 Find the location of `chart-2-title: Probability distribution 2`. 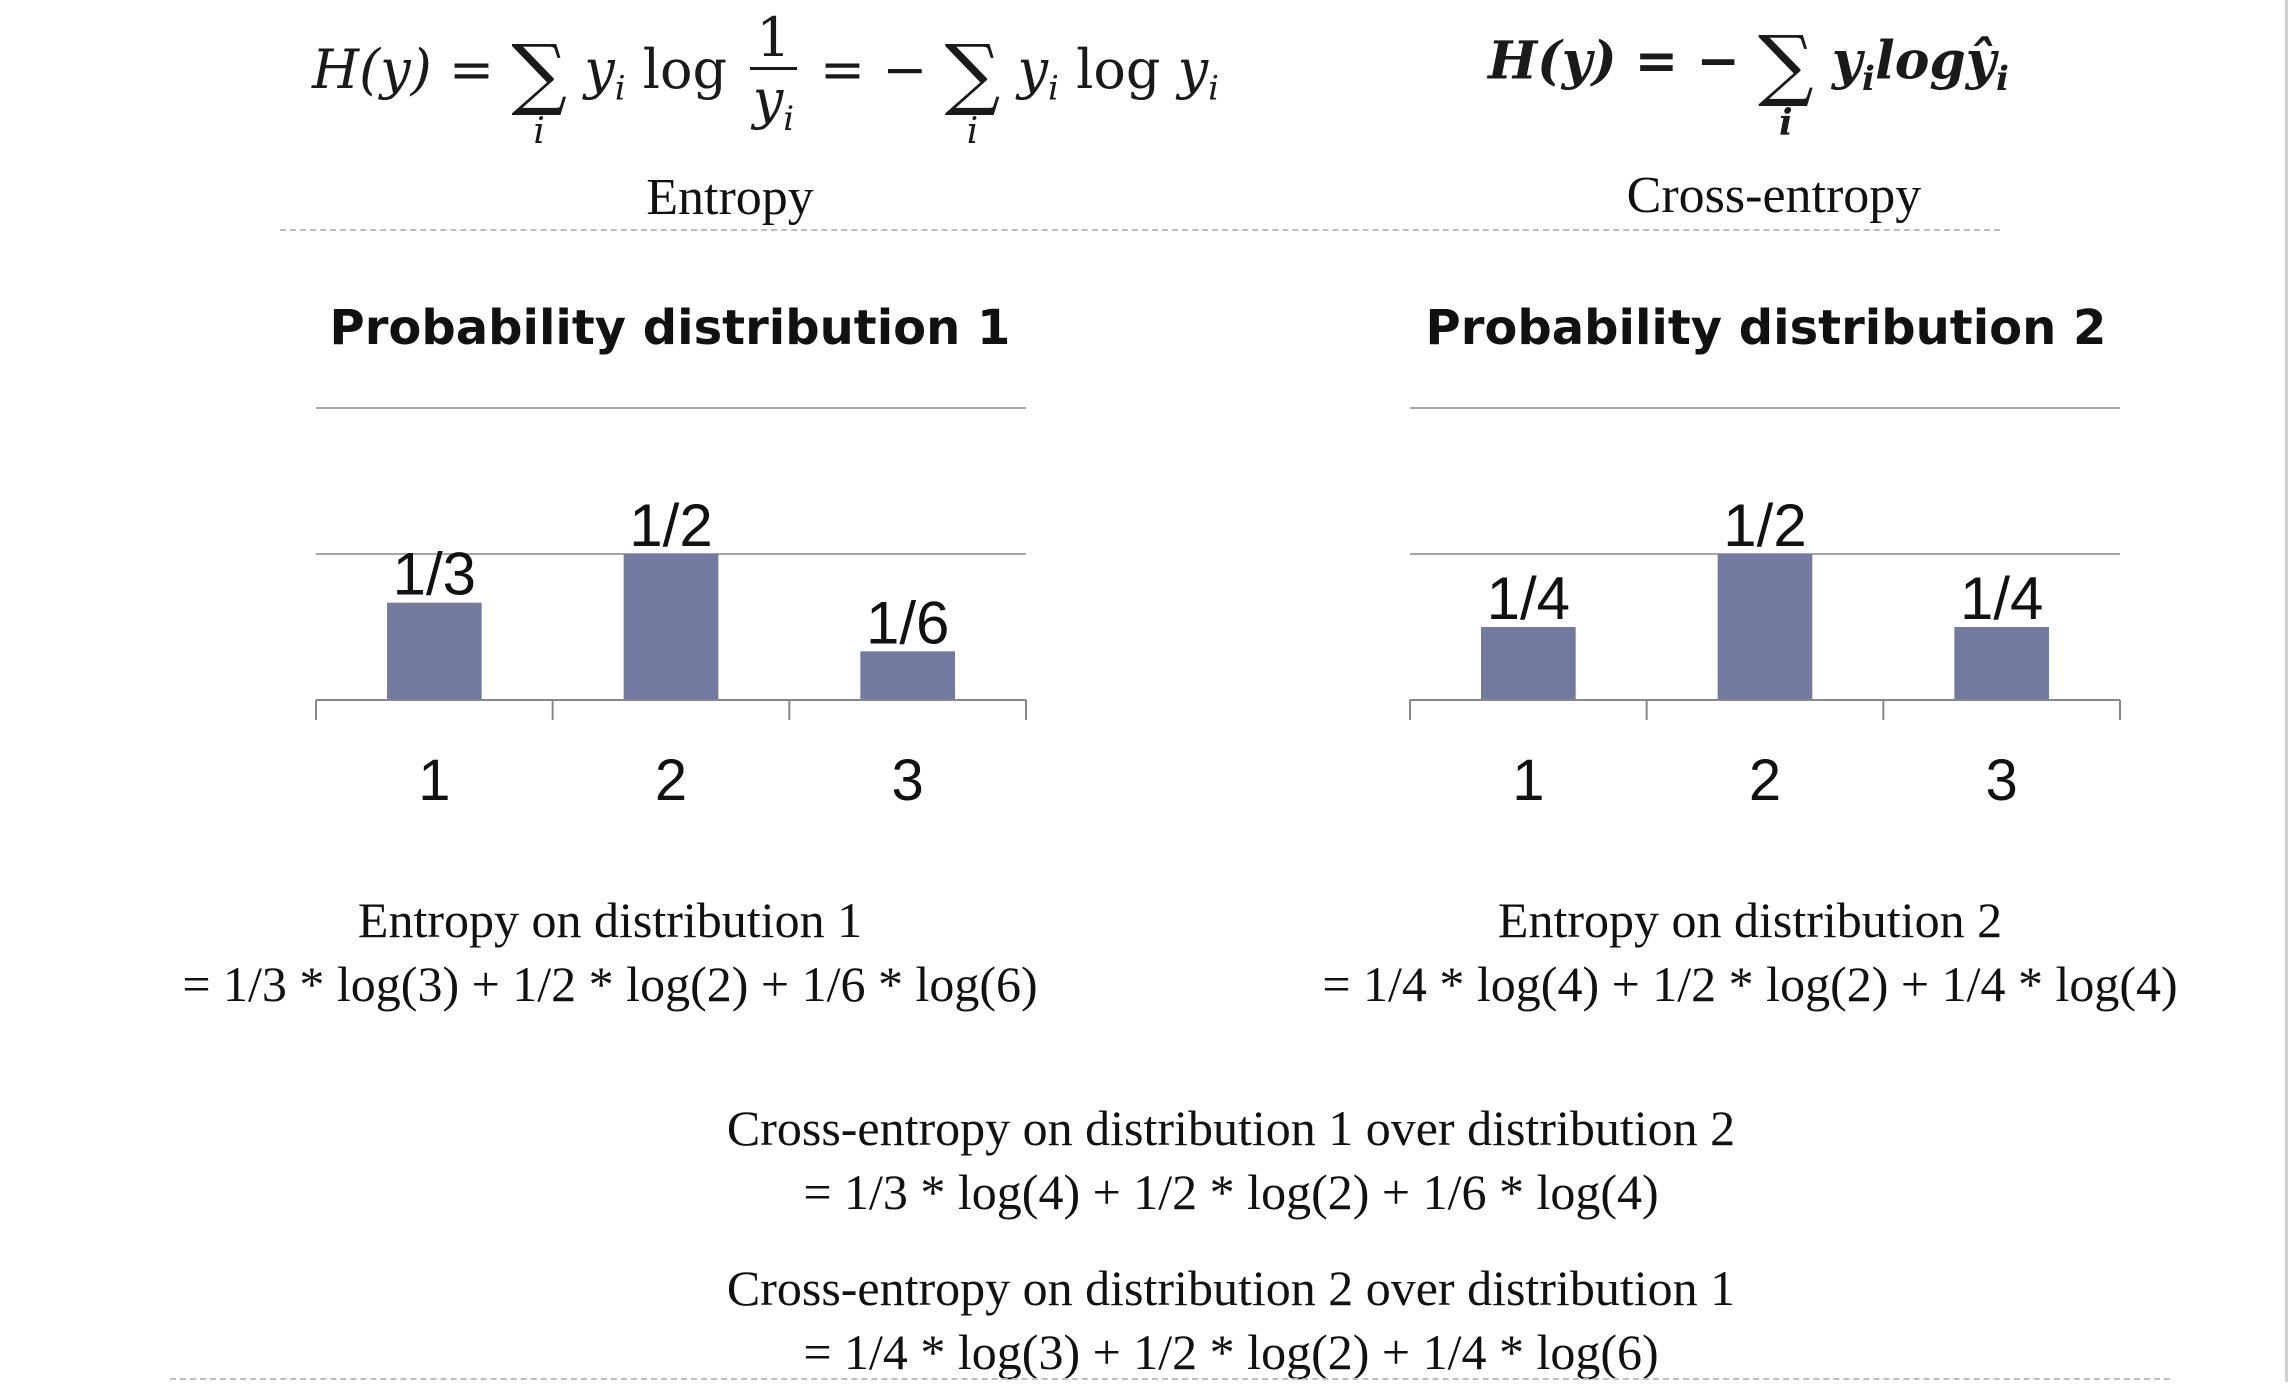

chart-2-title: Probability distribution 2 is located at coordinates (1766, 328).